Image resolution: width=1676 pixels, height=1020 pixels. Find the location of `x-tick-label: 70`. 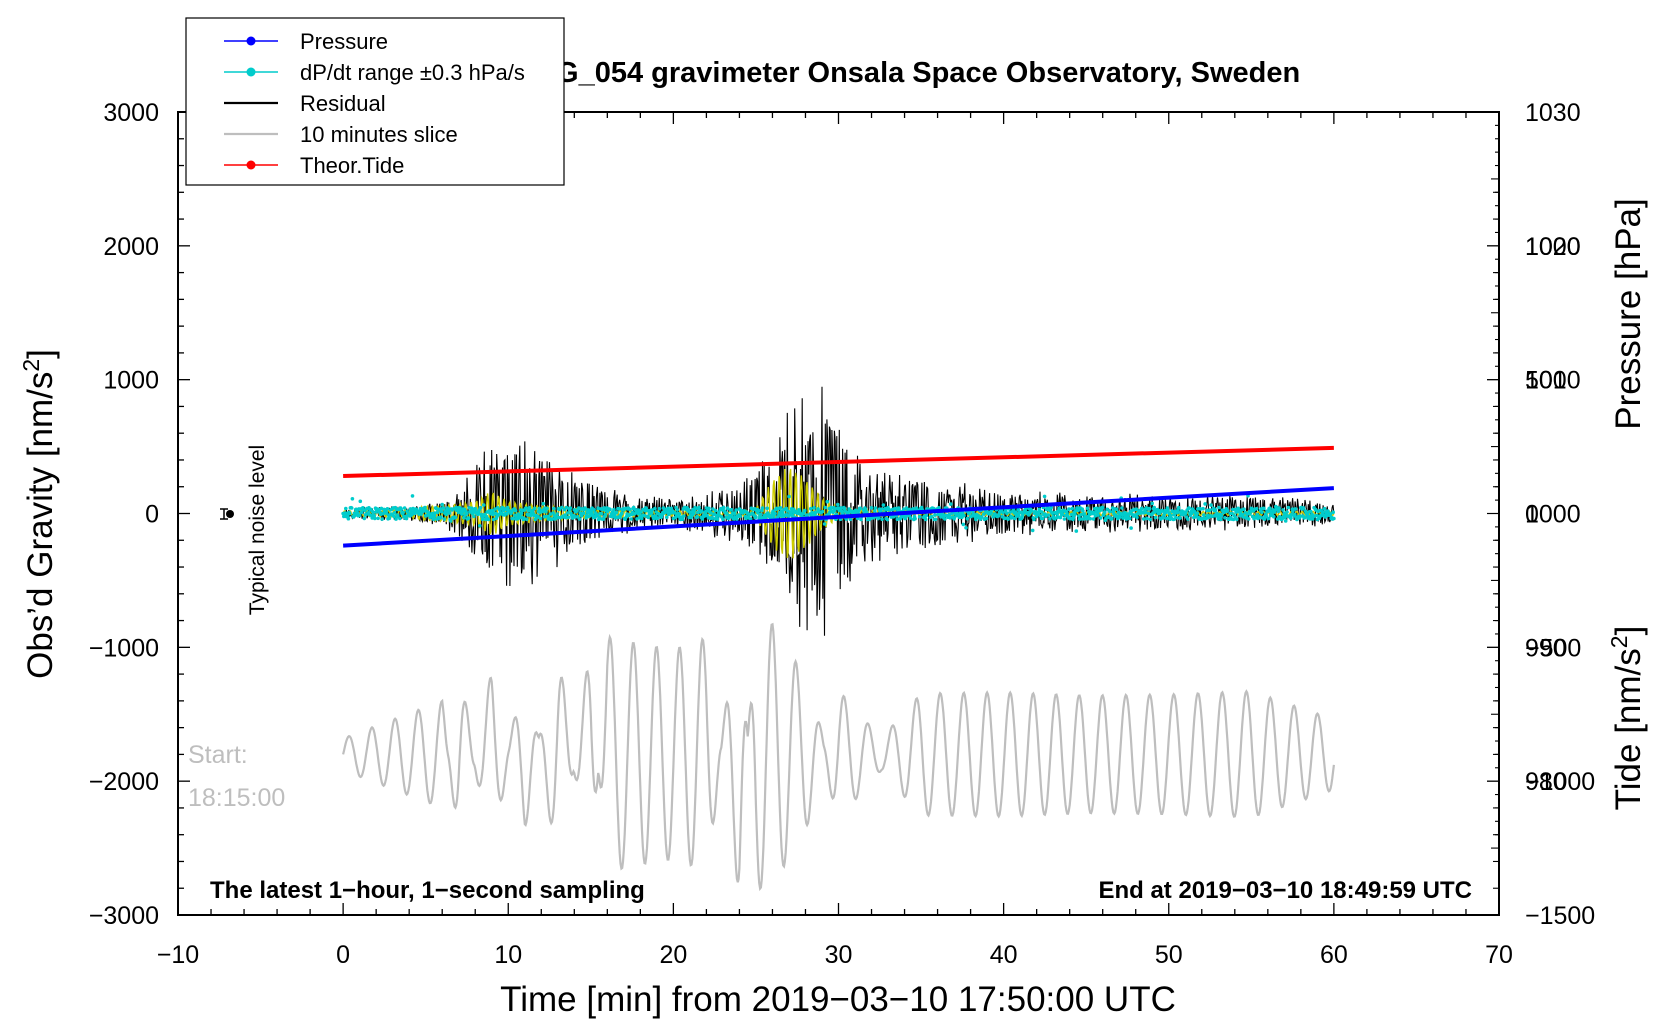

x-tick-label: 70 is located at coordinates (1499, 955).